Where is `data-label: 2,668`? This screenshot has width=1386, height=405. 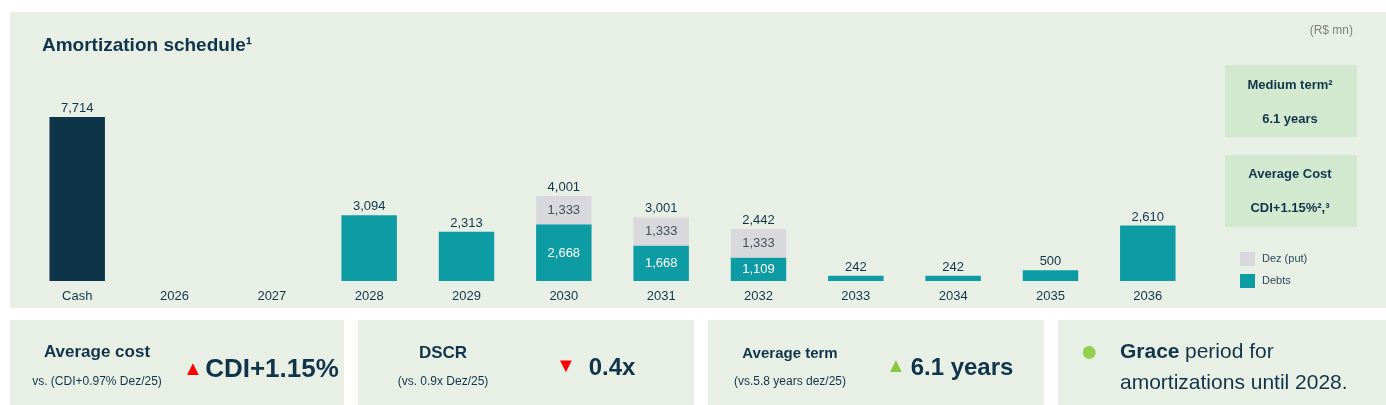
data-label: 2,668 is located at coordinates (564, 252).